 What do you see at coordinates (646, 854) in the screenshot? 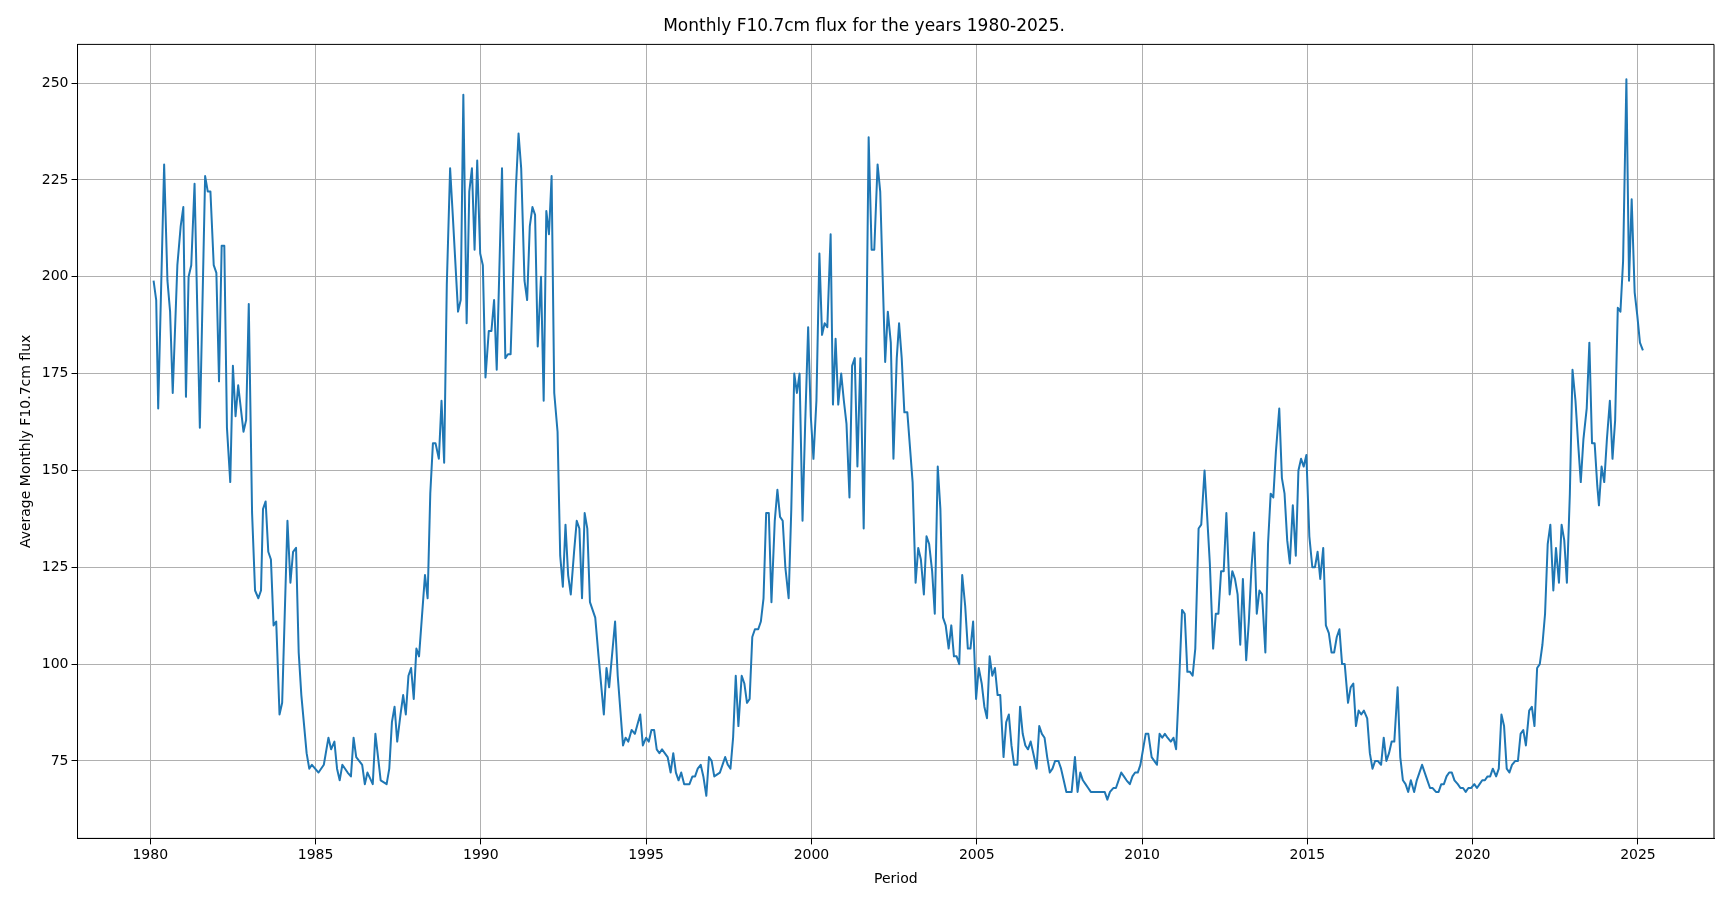
I see `x-tick-label: 1995` at bounding box center [646, 854].